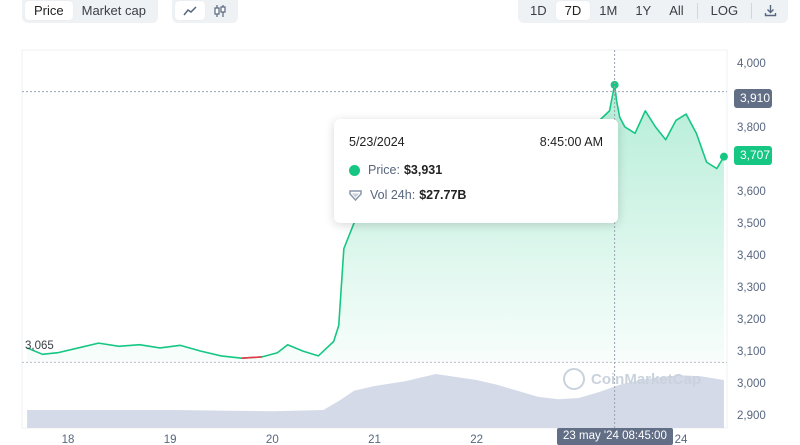 Image resolution: width=800 pixels, height=445 pixels. What do you see at coordinates (751, 128) in the screenshot?
I see `y-tick-label: 3,800` at bounding box center [751, 128].